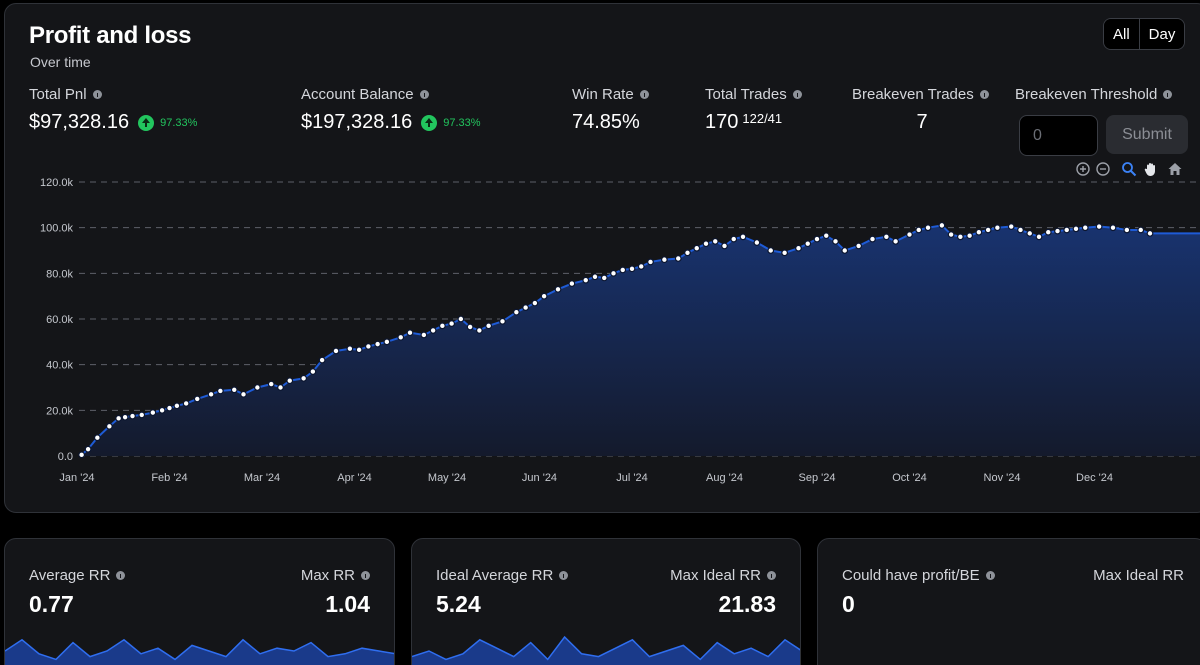 Image resolution: width=1200 pixels, height=665 pixels. I want to click on card-left-label: Could have profit/BE, so click(911, 575).